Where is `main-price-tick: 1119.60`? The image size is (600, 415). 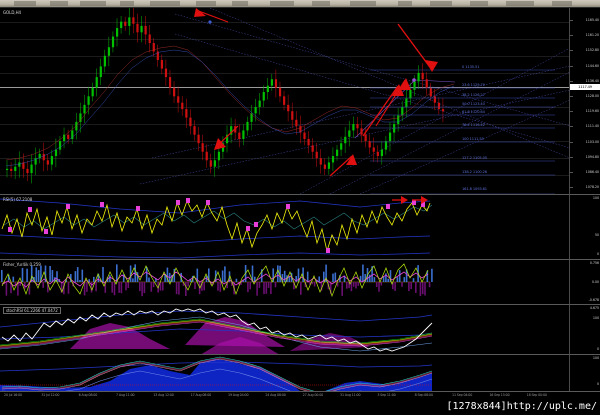
main-price-tick: 1119.60 is located at coordinates (592, 111).